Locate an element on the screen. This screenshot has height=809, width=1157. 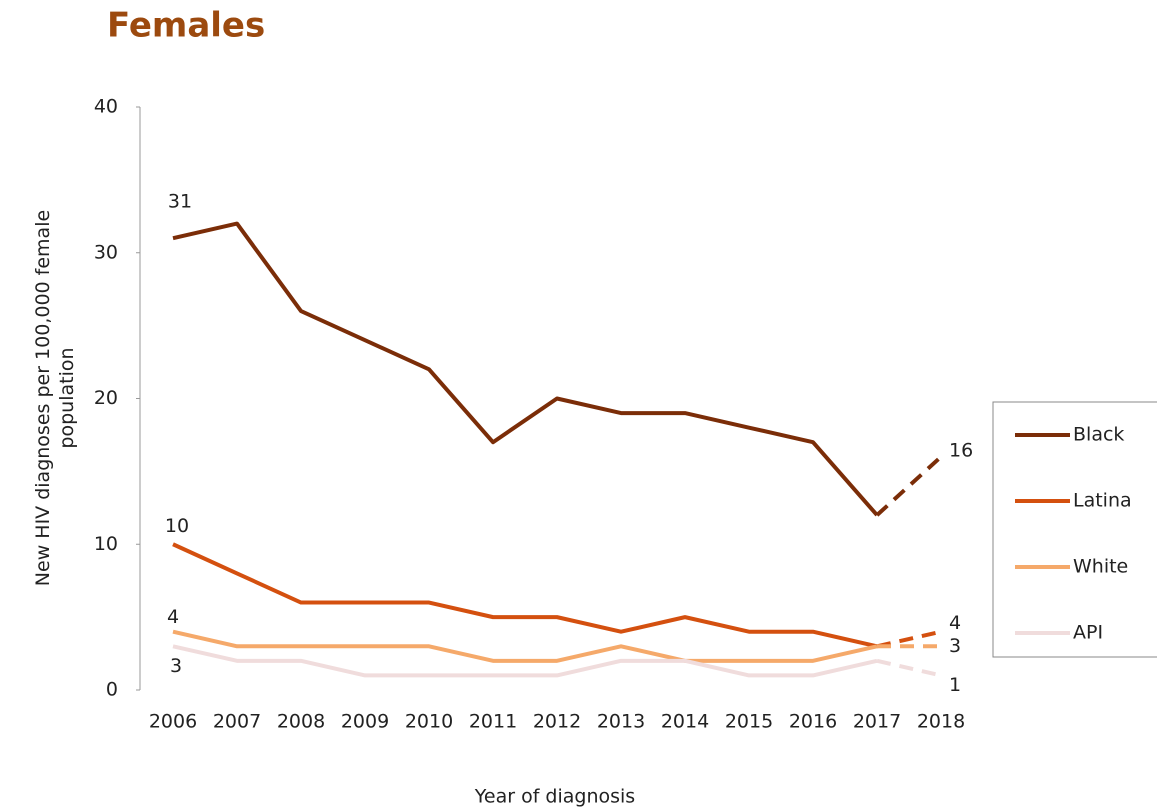
legend-box is located at coordinates (1074, 529).